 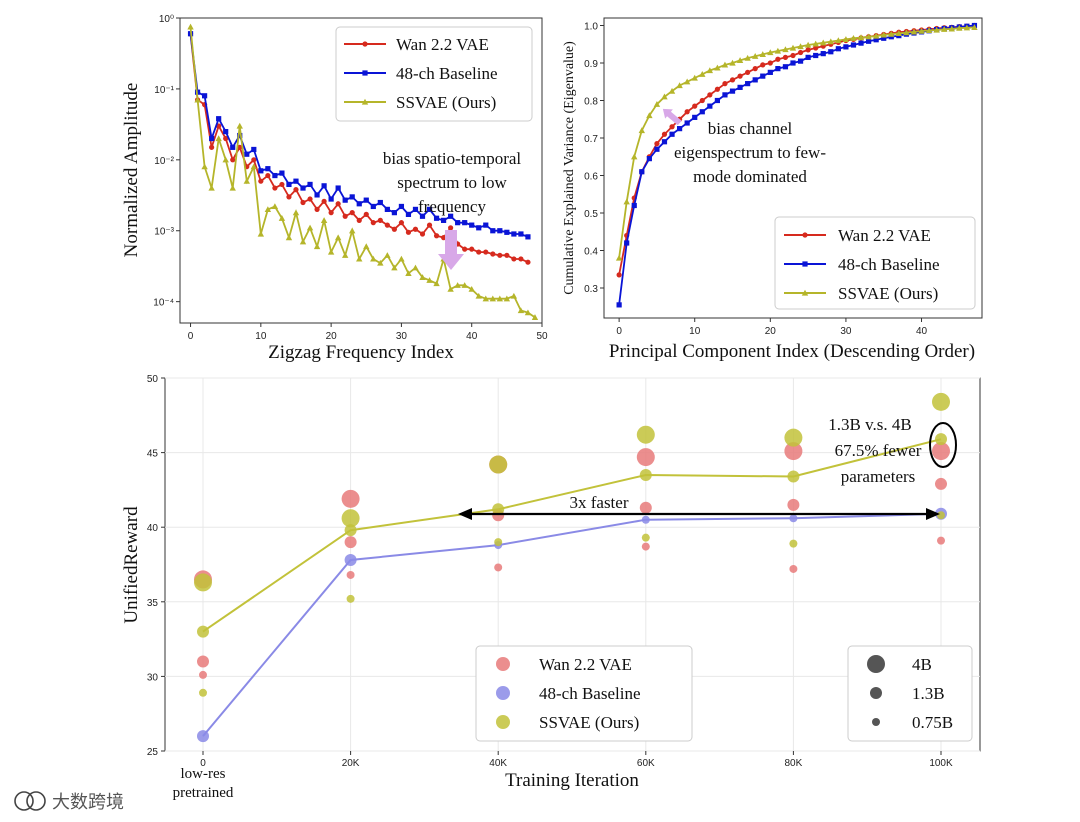 I want to click on pca-annotation-line-3: mode dominated, so click(x=750, y=176).